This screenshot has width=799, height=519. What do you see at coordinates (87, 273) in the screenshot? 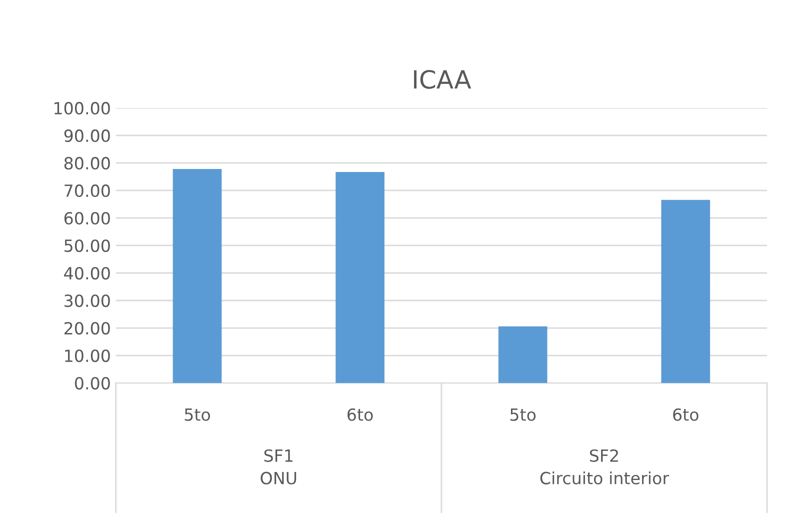
I see `y-tick-label: 40.00` at bounding box center [87, 273].